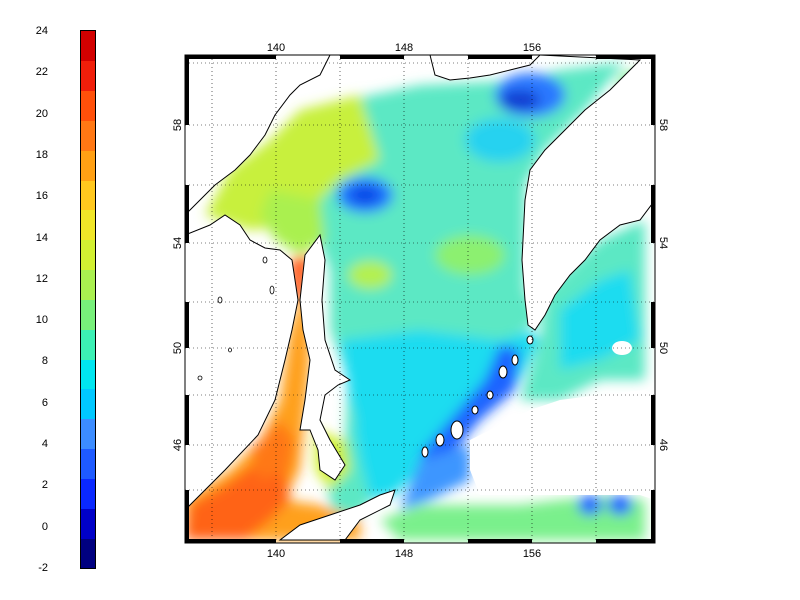 The image size is (800, 600). I want to click on west-islands, so click(236, 318).